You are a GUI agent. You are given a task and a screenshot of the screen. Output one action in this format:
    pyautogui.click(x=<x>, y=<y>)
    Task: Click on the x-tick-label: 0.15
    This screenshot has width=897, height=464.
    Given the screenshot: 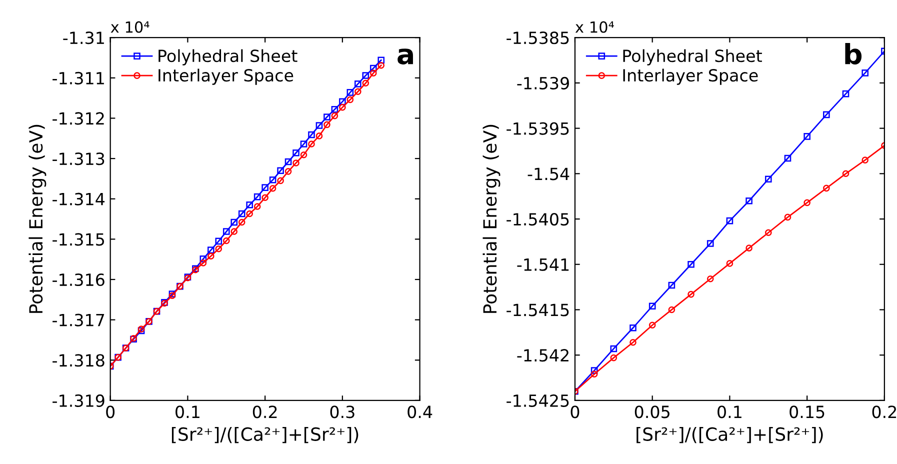 What is the action you would take?
    pyautogui.click(x=807, y=412)
    